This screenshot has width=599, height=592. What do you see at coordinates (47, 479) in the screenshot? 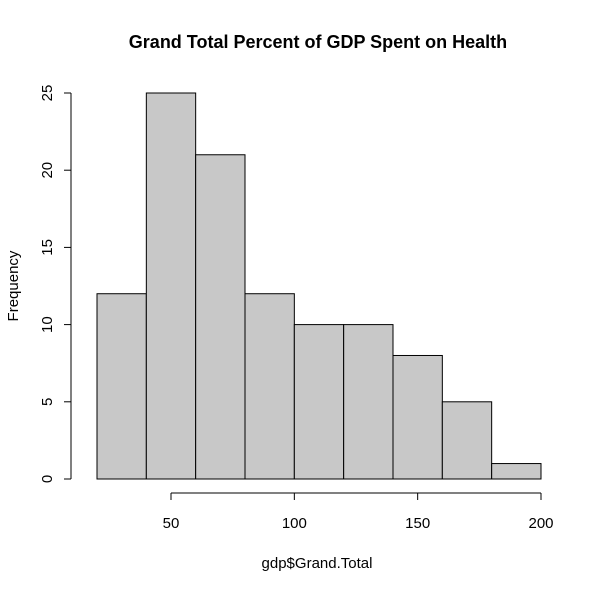
I see `y-tick-label: 0` at bounding box center [47, 479].